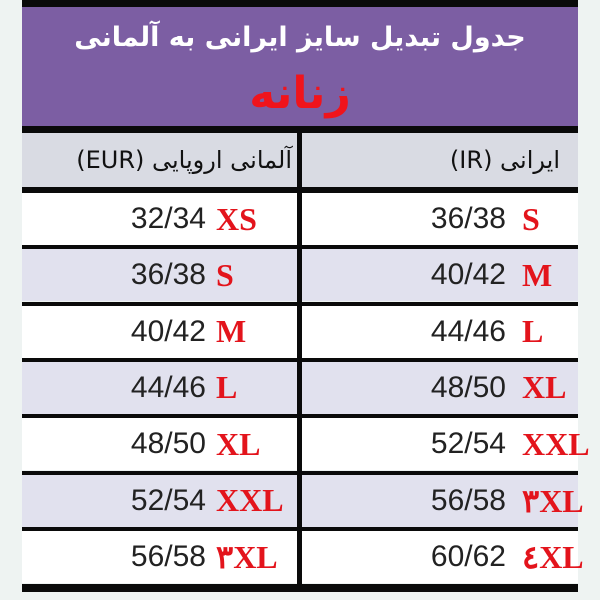  I want to click on ir-size: M, so click(537, 274).